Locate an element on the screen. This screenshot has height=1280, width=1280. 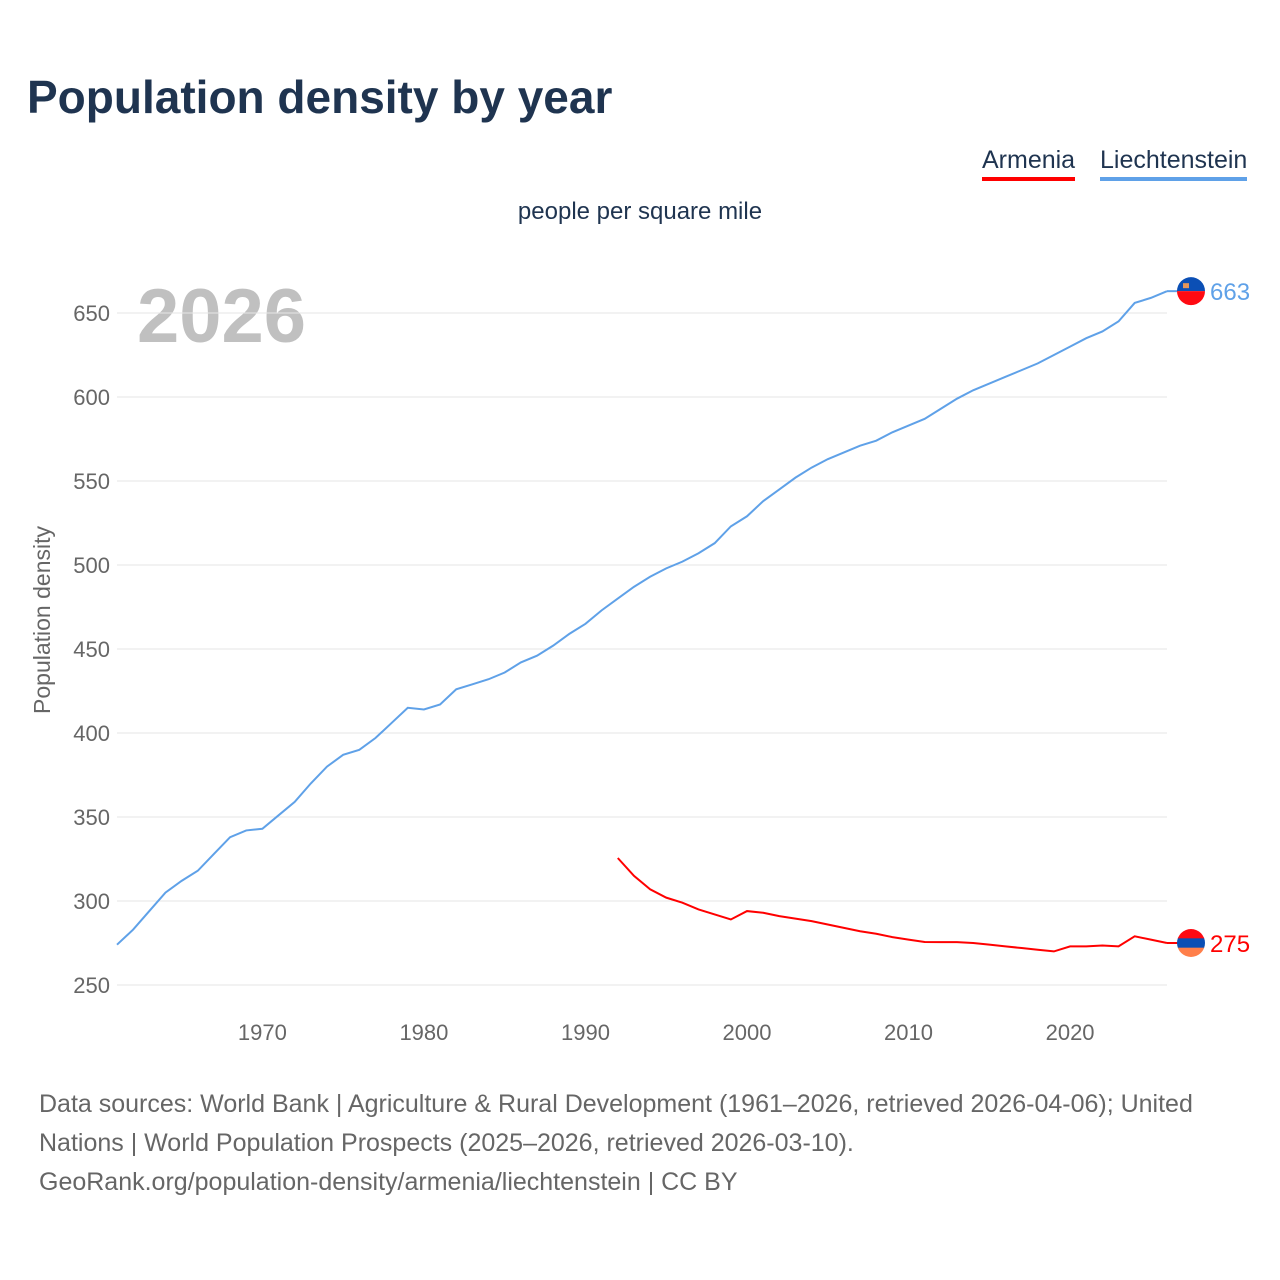
y-tick-label: 350 is located at coordinates (91, 817).